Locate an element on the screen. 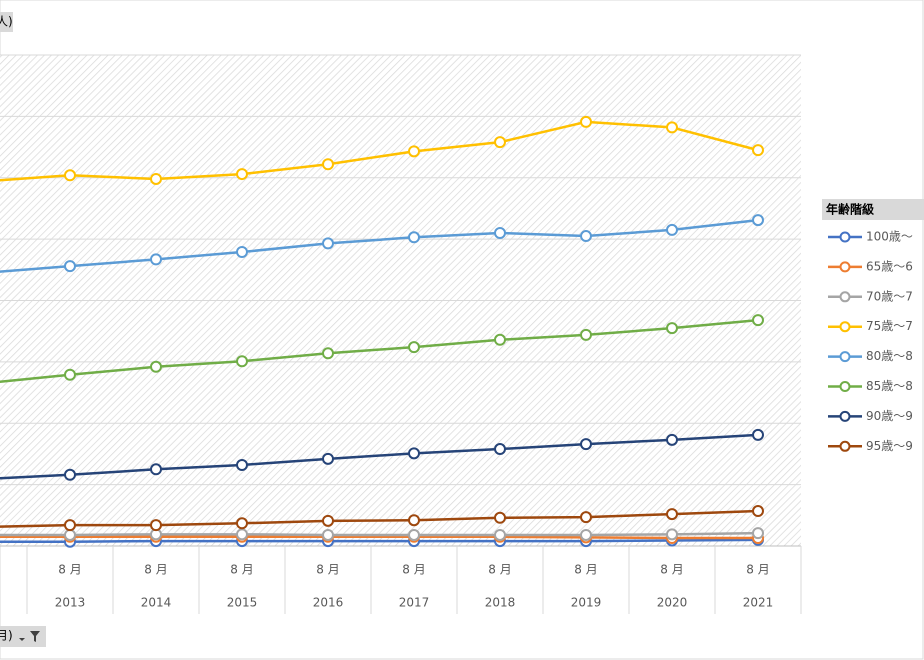  x-tick-label: 2014 is located at coordinates (156, 603).